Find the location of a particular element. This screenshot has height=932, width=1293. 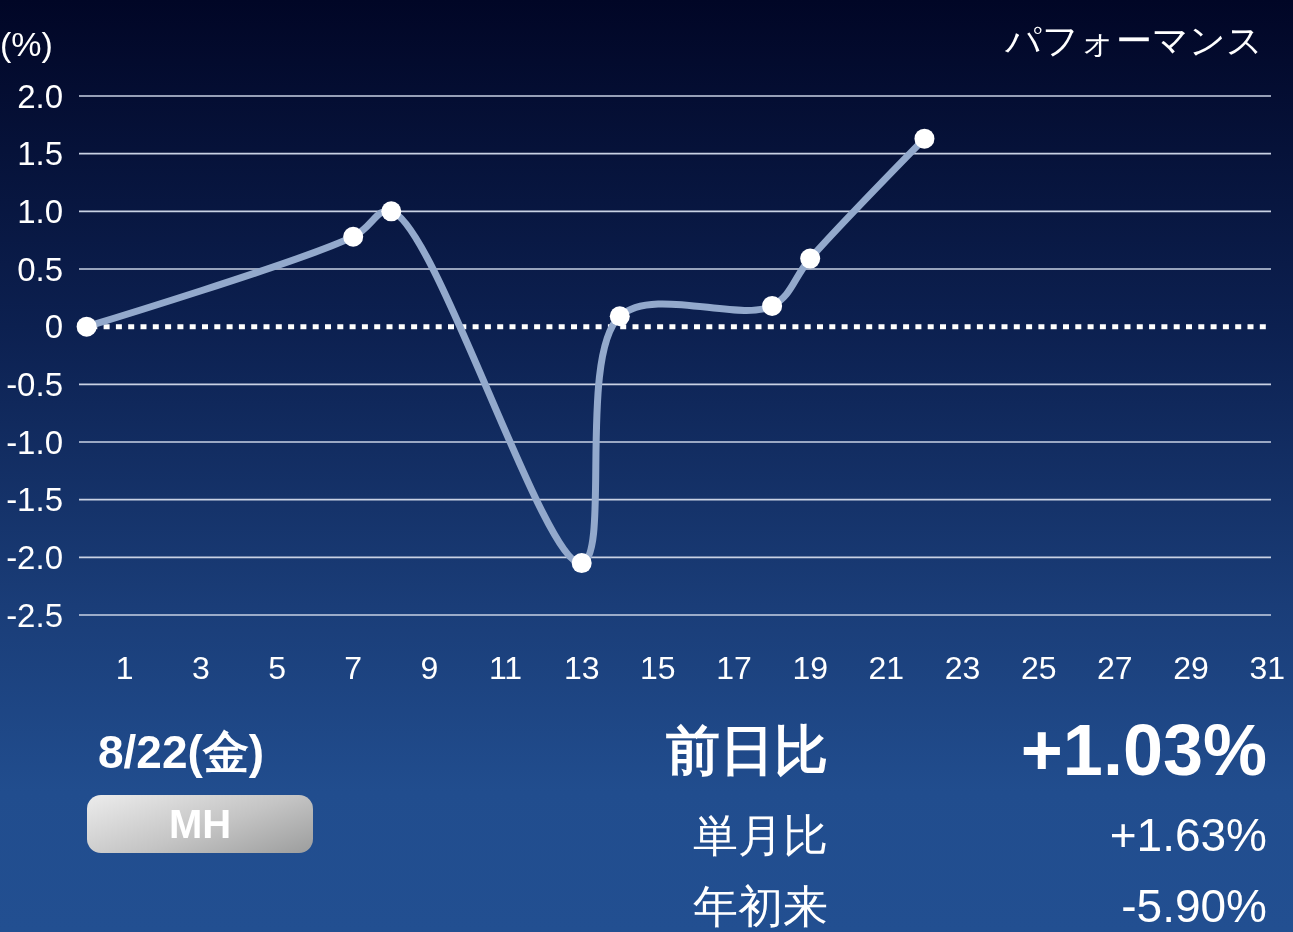

x-tick-label: 1 is located at coordinates (124, 668).